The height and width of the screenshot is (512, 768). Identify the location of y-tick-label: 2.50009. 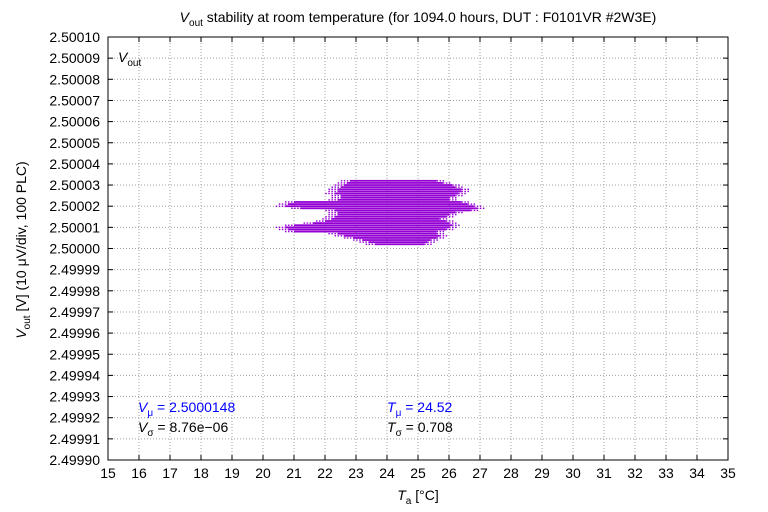
(74, 58).